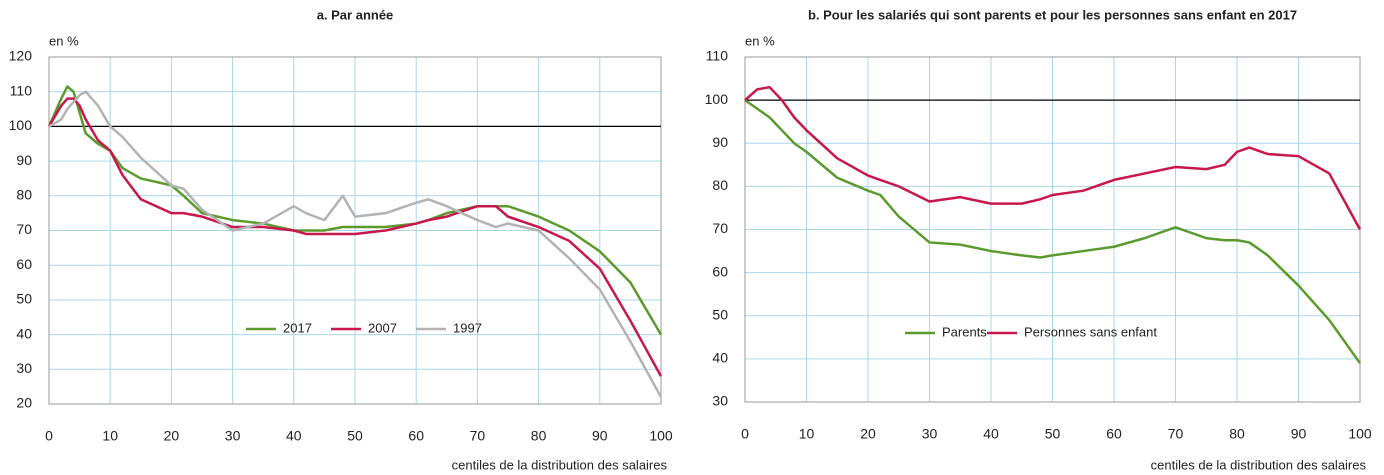 This screenshot has width=1384, height=475. I want to click on y-tick-label: 20, so click(24, 403).